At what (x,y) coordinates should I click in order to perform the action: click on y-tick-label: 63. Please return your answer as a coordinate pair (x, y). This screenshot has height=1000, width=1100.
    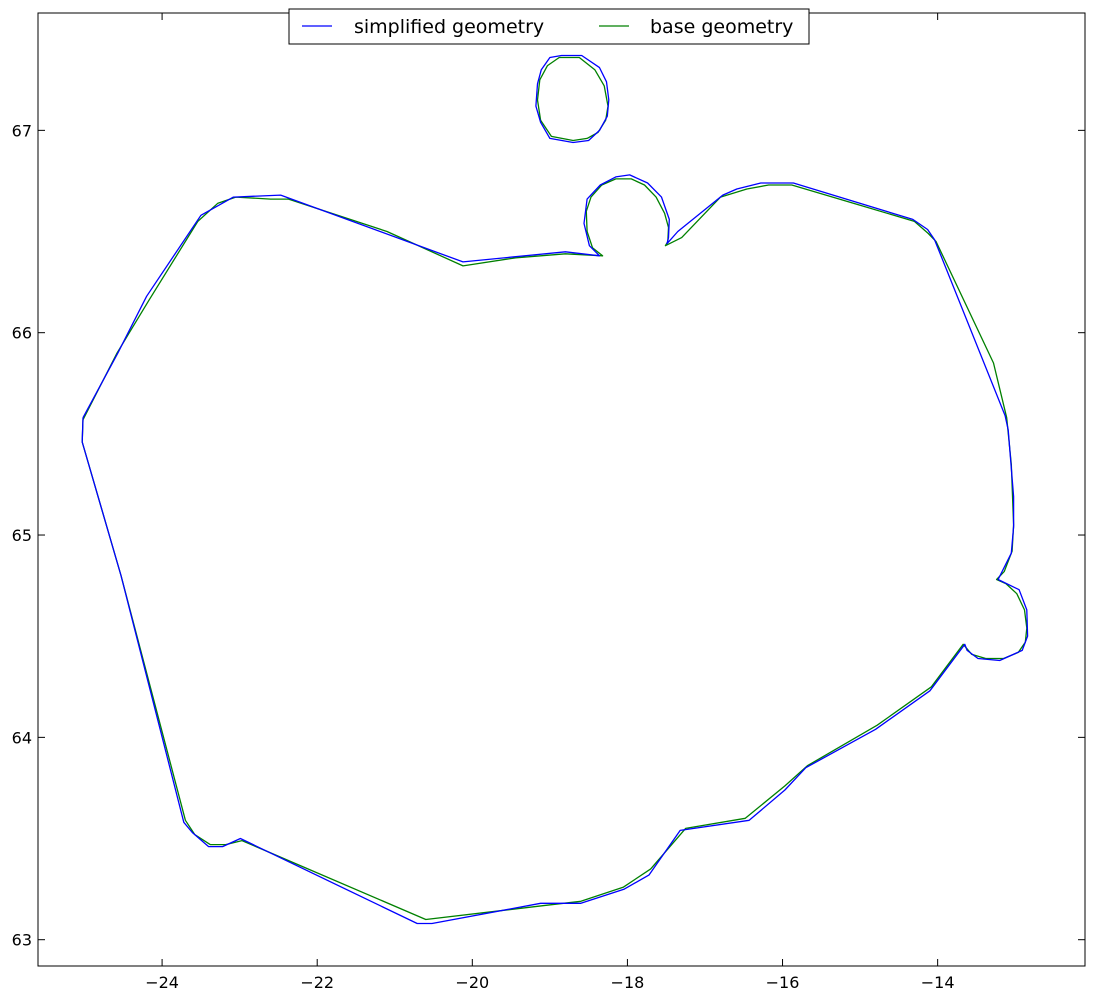
    Looking at the image, I should click on (22, 940).